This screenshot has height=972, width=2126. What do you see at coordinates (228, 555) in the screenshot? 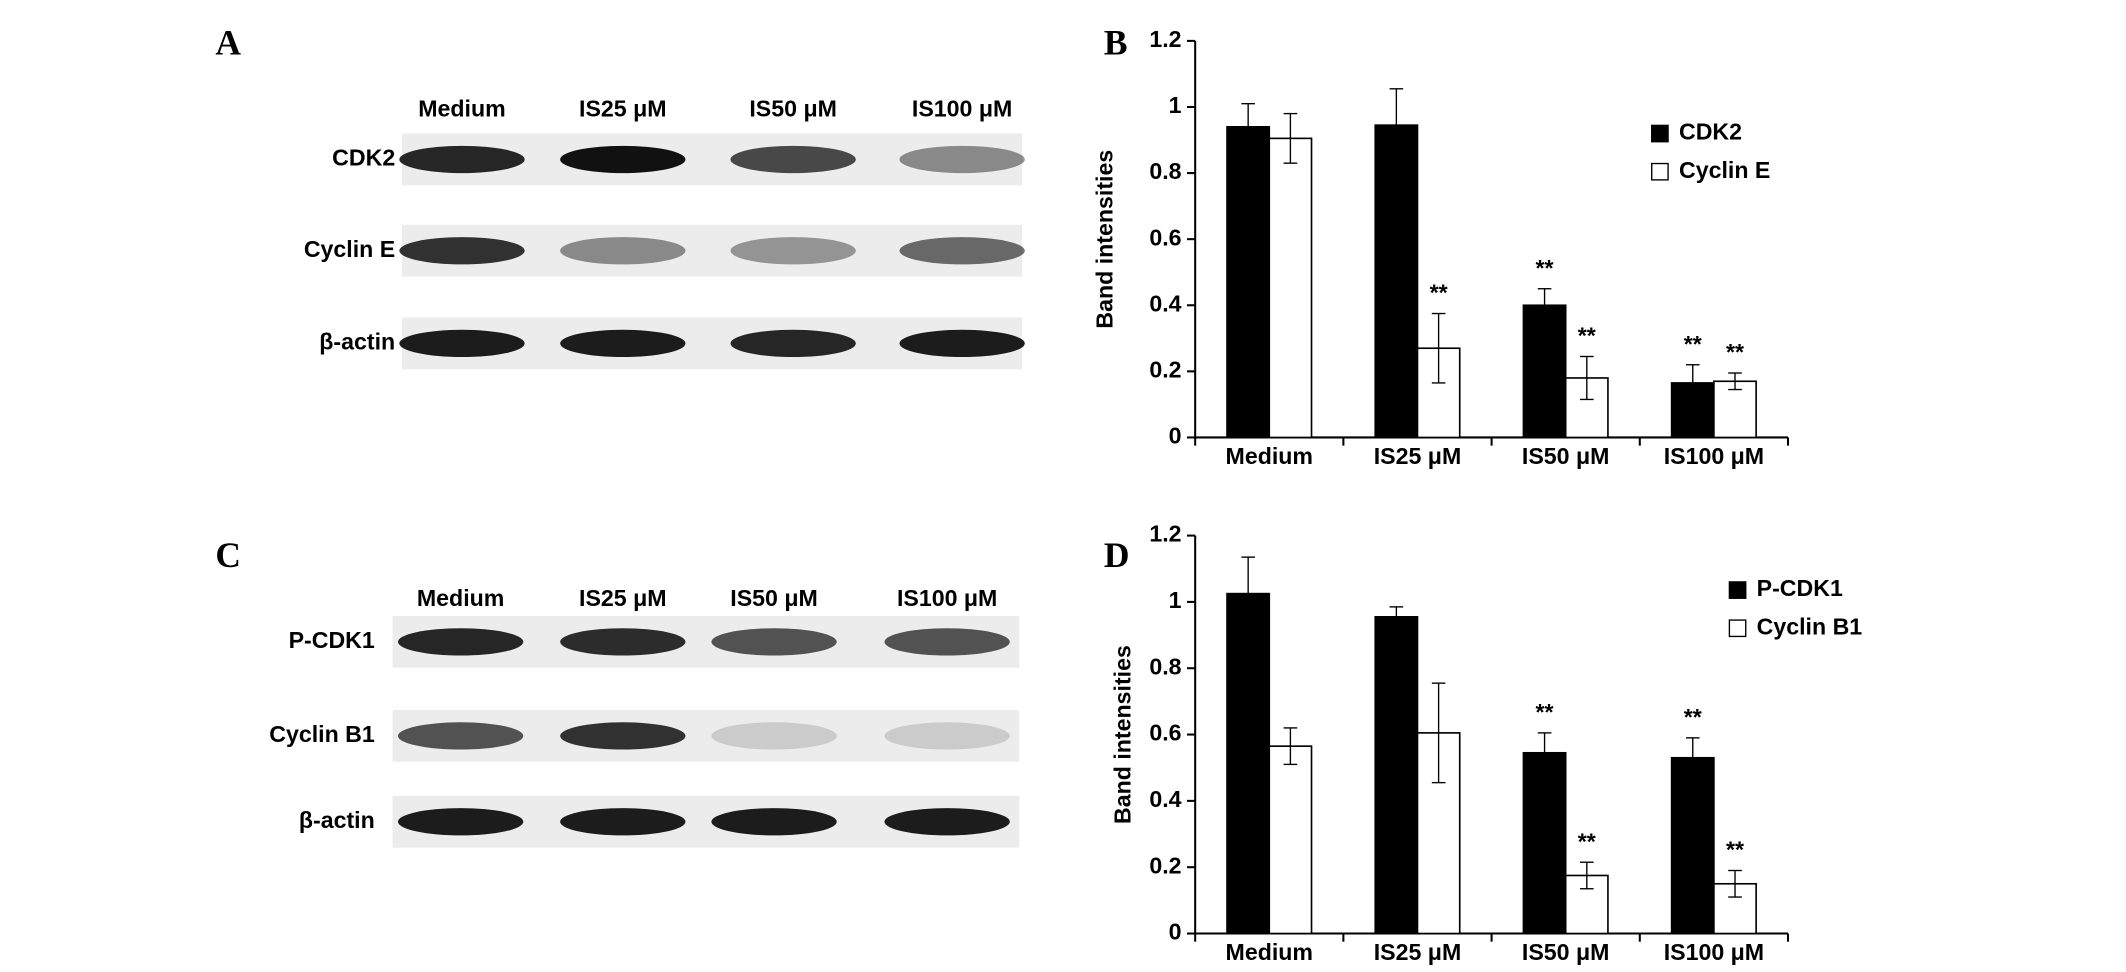
I see `panel-letter: C` at bounding box center [228, 555].